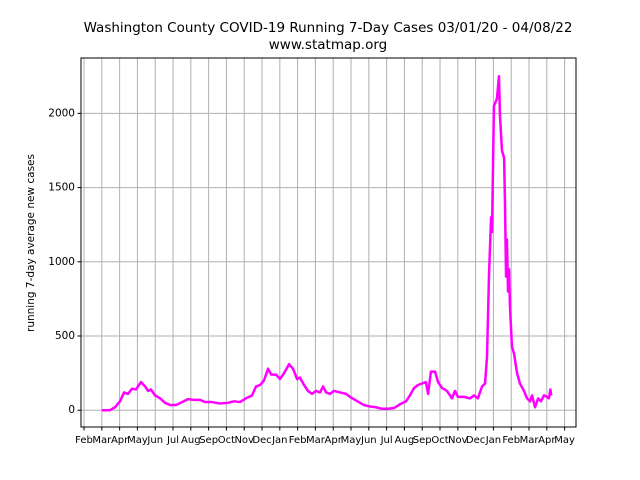 The height and width of the screenshot is (480, 640). I want to click on chart-subtitle: www.statmap.org, so click(328, 45).